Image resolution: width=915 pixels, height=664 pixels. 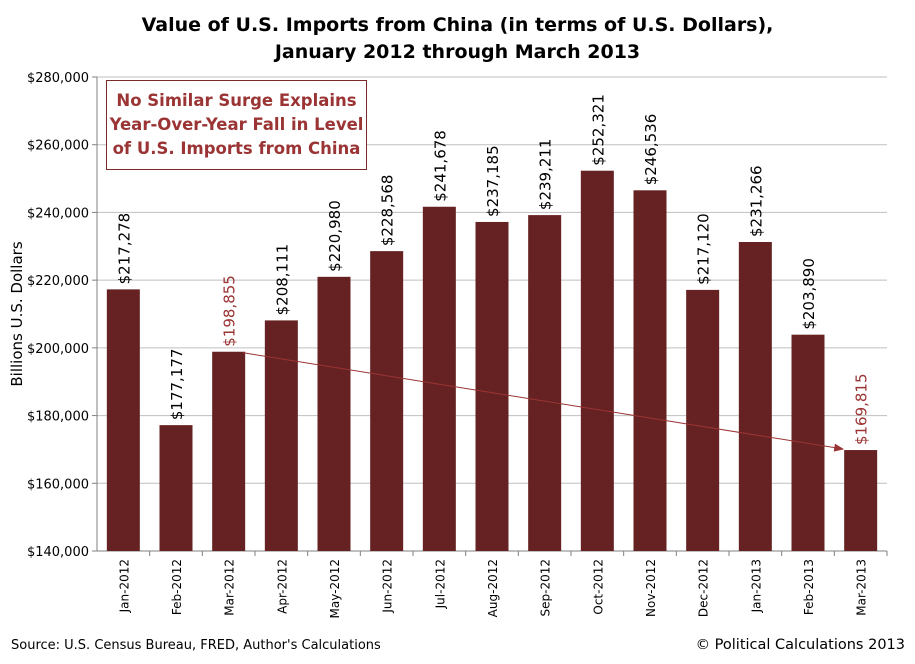 What do you see at coordinates (704, 588) in the screenshot?
I see `x-tick-label: Dec-2012` at bounding box center [704, 588].